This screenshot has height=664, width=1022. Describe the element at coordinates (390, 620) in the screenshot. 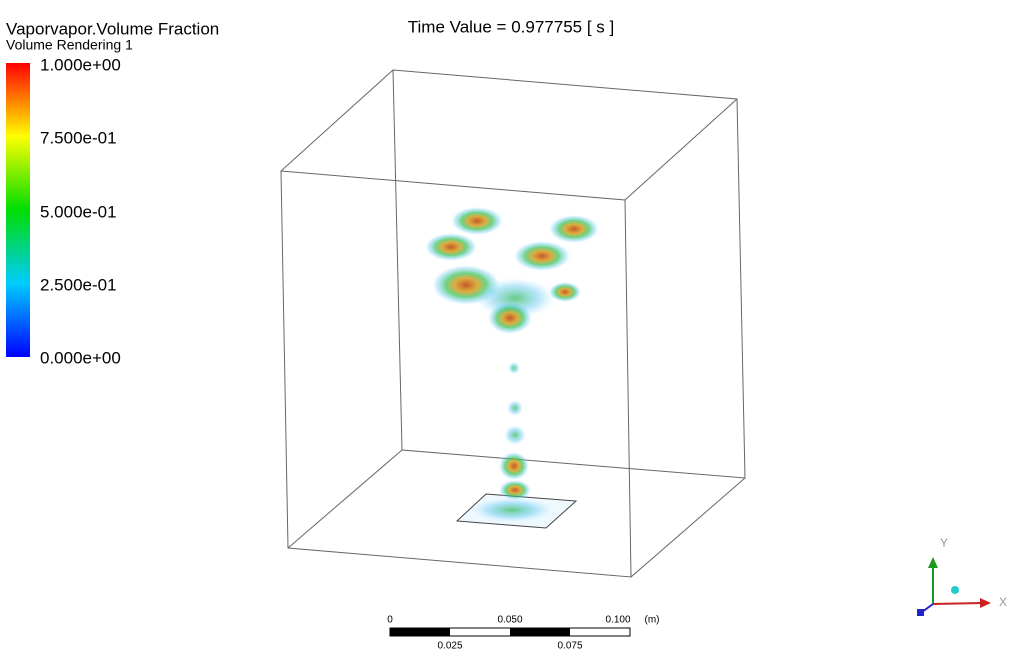

I see `scale-label: 0` at that location.